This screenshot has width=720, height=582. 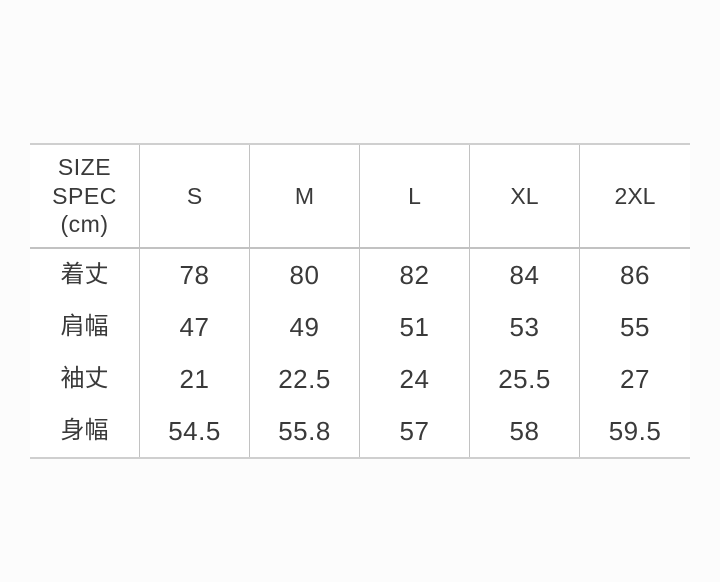 I want to click on value-body-width-m: 55.8, so click(x=305, y=431).